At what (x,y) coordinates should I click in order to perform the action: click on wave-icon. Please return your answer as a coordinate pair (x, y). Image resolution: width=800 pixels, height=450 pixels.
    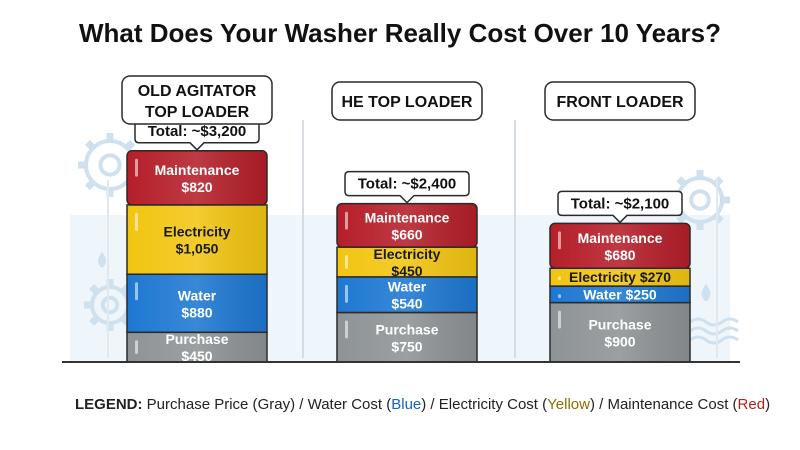
    Looking at the image, I should click on (714, 331).